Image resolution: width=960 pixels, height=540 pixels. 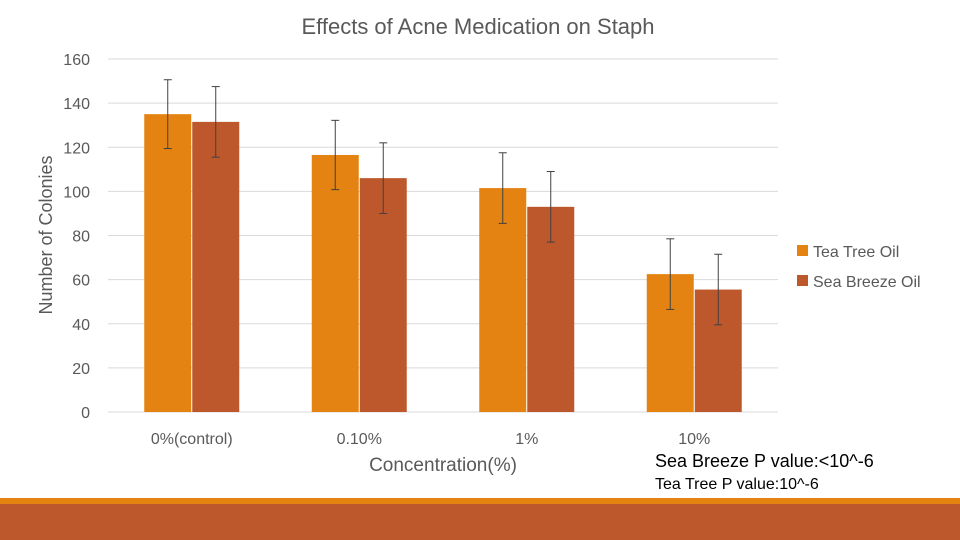 What do you see at coordinates (76, 104) in the screenshot?
I see `y-tick-label: 140` at bounding box center [76, 104].